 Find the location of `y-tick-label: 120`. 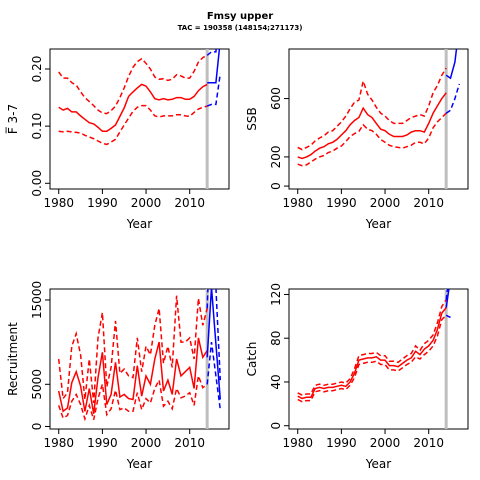

y-tick-label: 120 is located at coordinates (276, 294).